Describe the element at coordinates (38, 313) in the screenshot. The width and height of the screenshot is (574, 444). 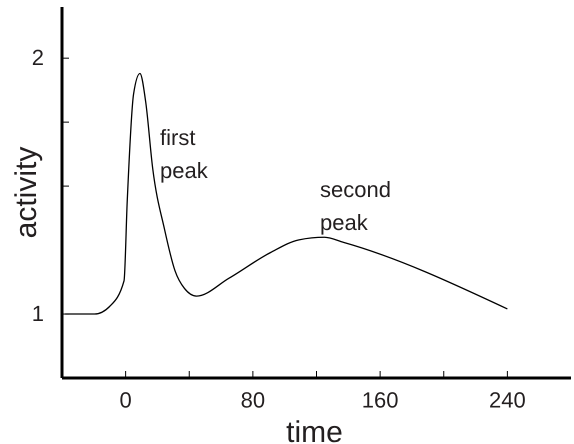
I see `y-tick-label: 1` at that location.